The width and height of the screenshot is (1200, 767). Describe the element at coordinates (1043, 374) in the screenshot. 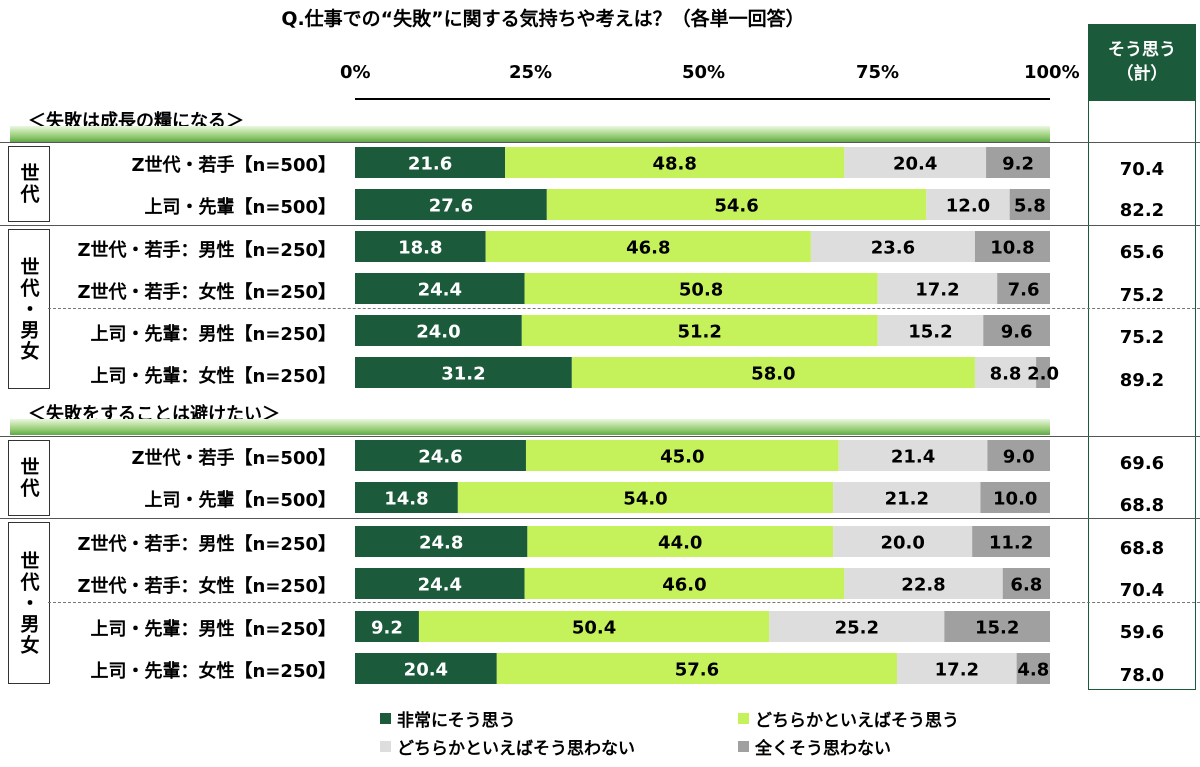

I see `data-label: 2.0` at that location.